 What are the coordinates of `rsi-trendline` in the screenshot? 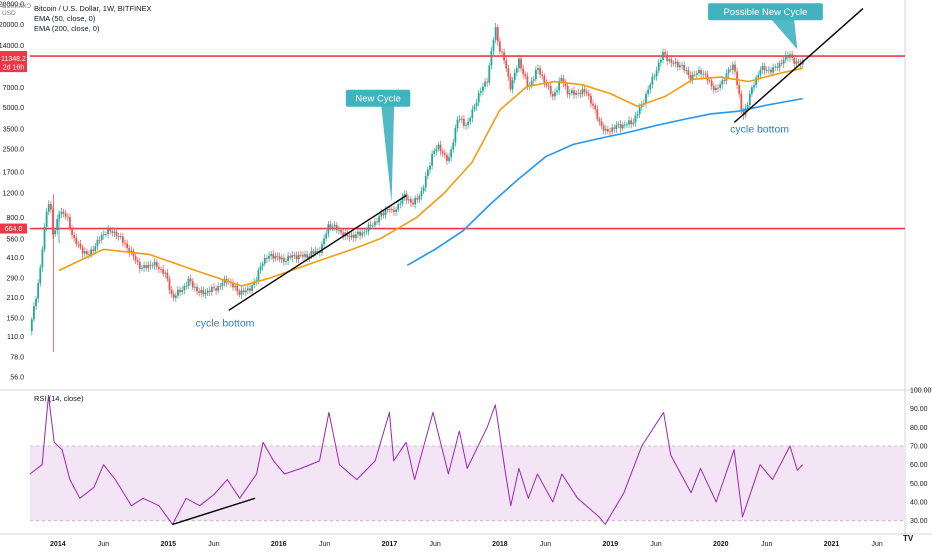 It's located at (214, 511).